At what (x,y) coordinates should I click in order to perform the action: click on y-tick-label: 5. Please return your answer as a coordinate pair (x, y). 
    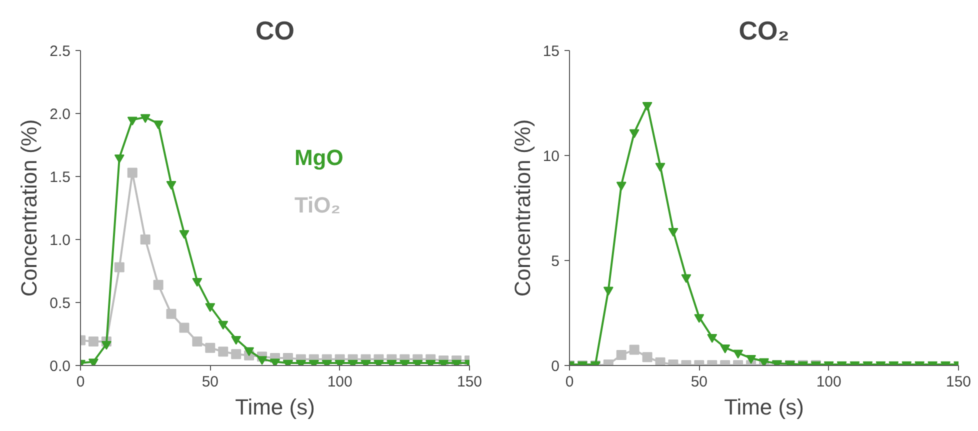
    Looking at the image, I should click on (555, 261).